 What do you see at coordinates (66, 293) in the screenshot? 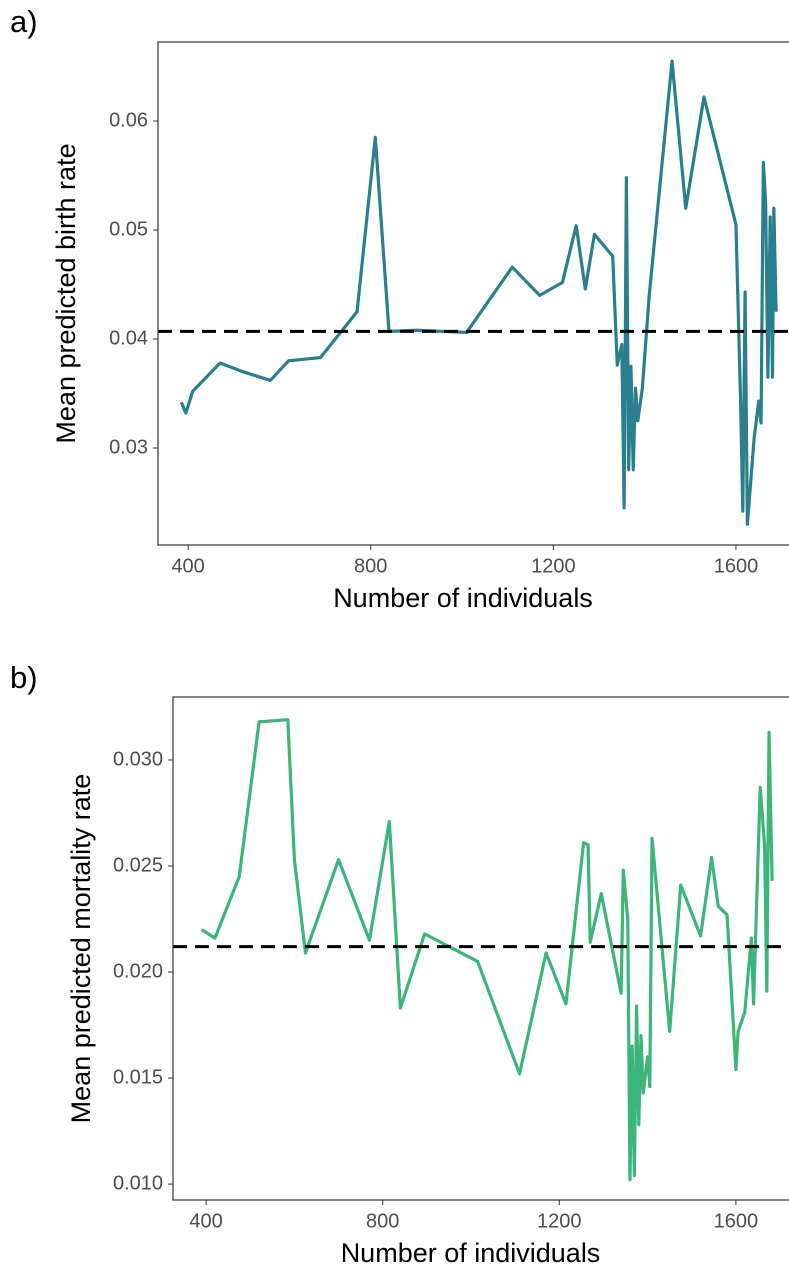
I see `y-axis-title: Mean predicted birth rate` at bounding box center [66, 293].